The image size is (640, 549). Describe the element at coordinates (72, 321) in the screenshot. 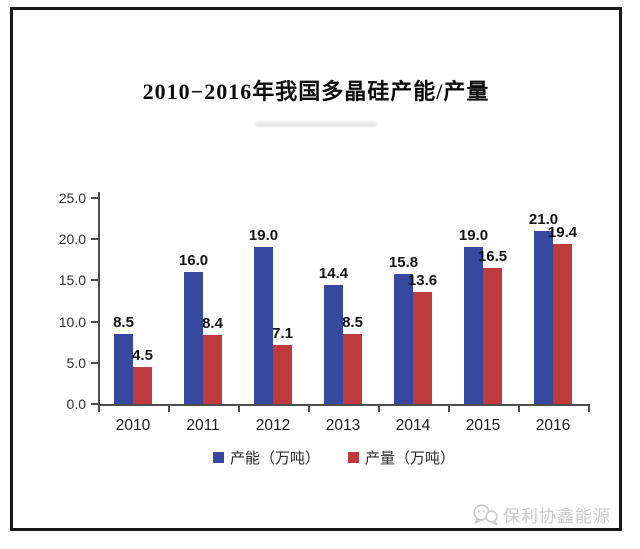

I see `y-axis-tick-label: 10.0` at that location.